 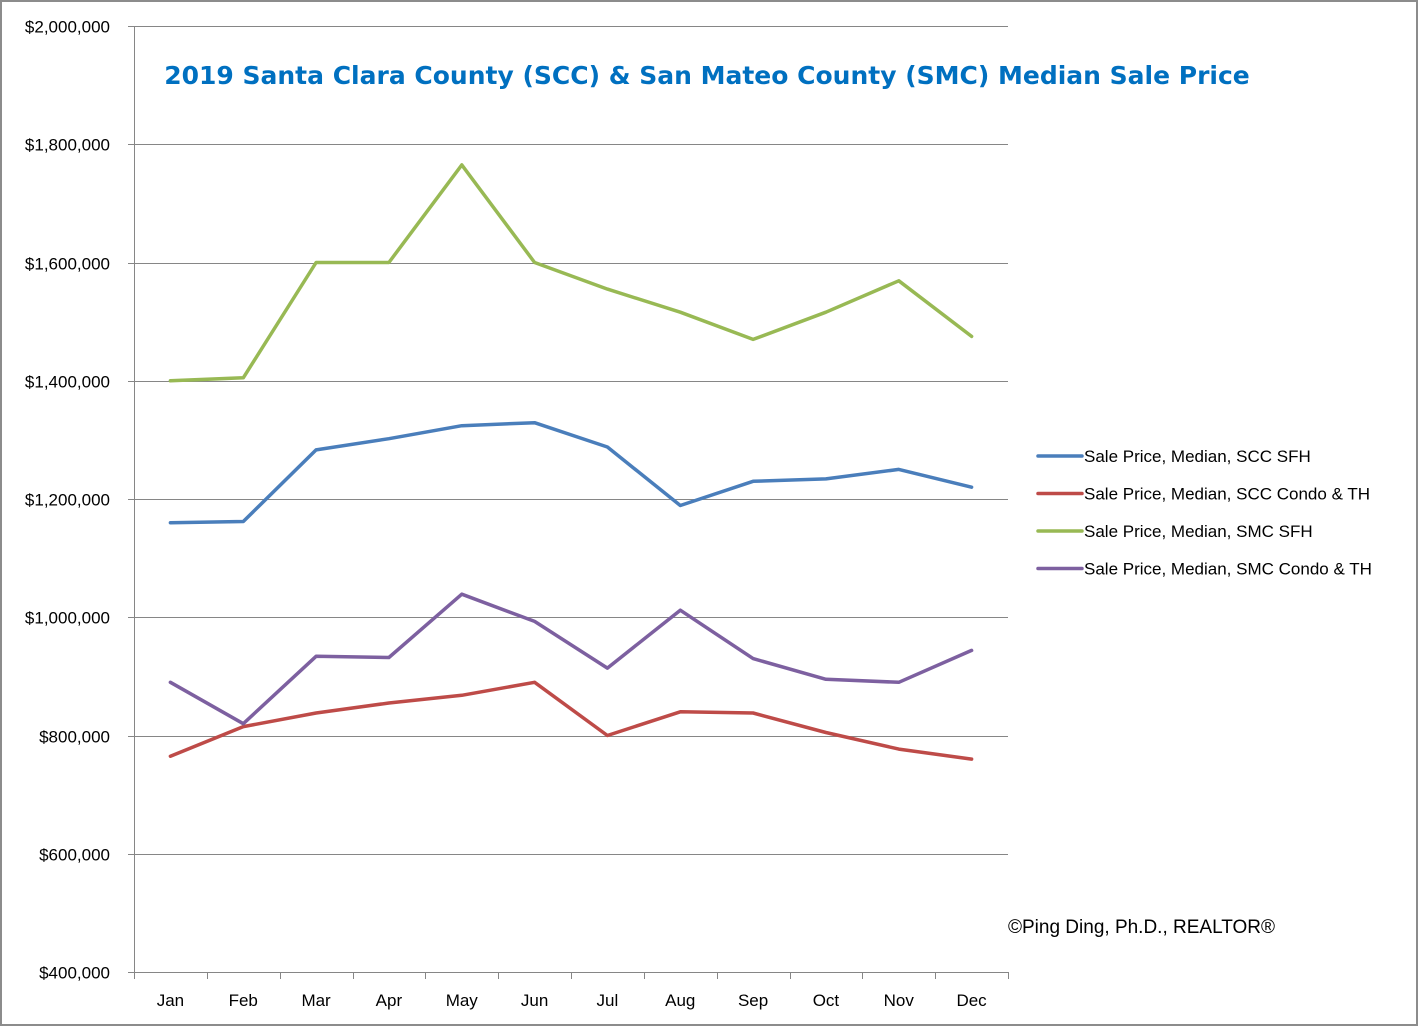 I want to click on x-axis-tick-label: Dec, so click(x=971, y=1000).